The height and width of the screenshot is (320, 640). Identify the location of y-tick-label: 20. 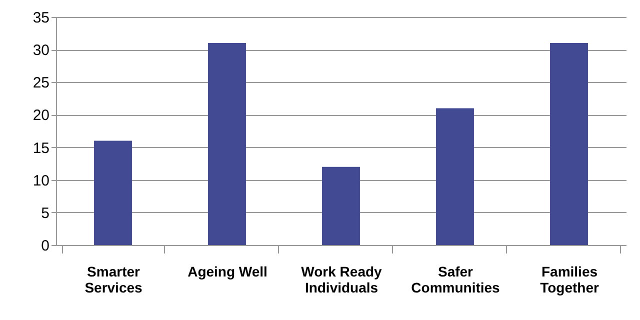
(41, 115).